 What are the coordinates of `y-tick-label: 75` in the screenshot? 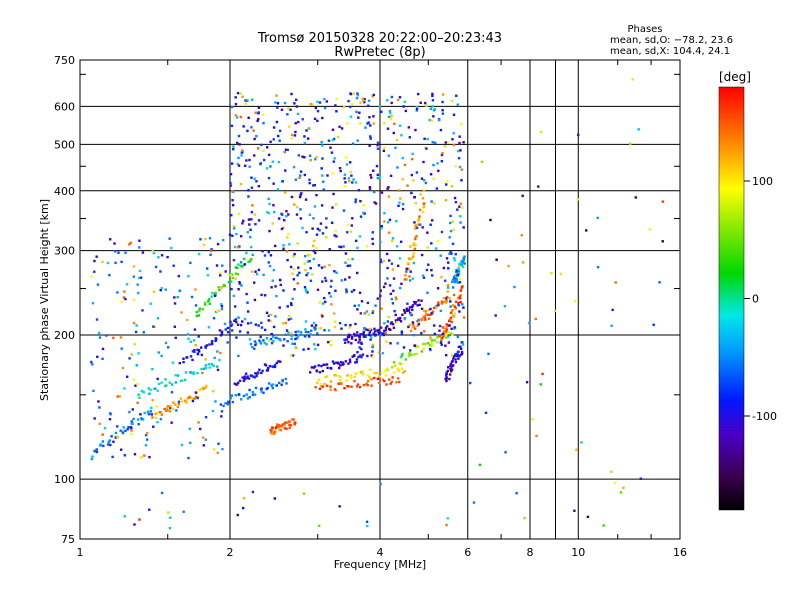 It's located at (68, 539).